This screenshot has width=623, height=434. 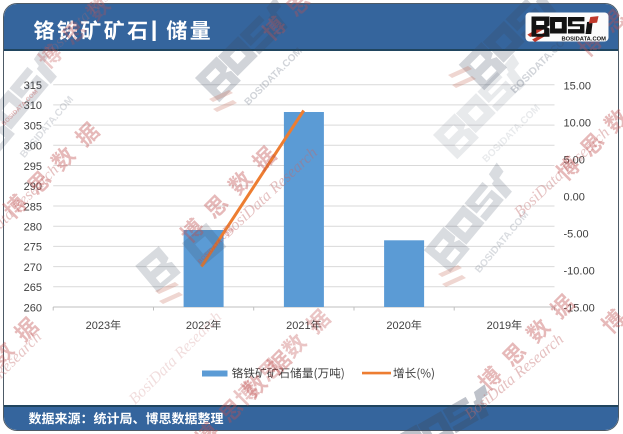 I want to click on svg-text: BOSIDATA.COM, so click(x=583, y=39).